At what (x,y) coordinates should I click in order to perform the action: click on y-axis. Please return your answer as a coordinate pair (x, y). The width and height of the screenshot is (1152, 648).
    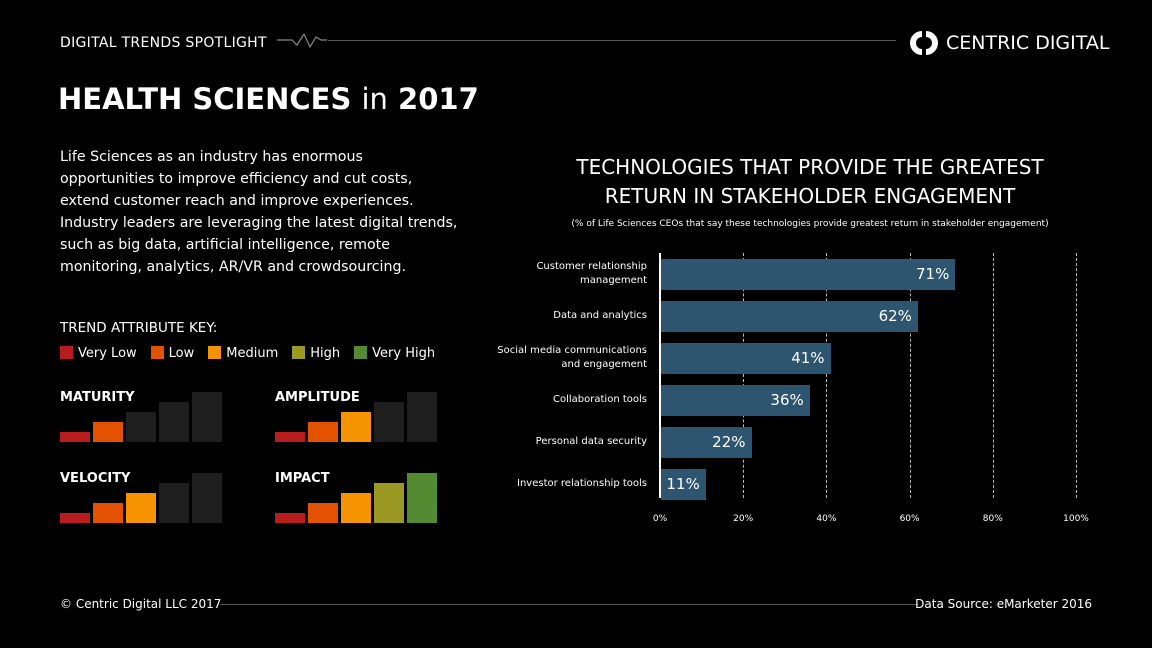
    Looking at the image, I should click on (660, 375).